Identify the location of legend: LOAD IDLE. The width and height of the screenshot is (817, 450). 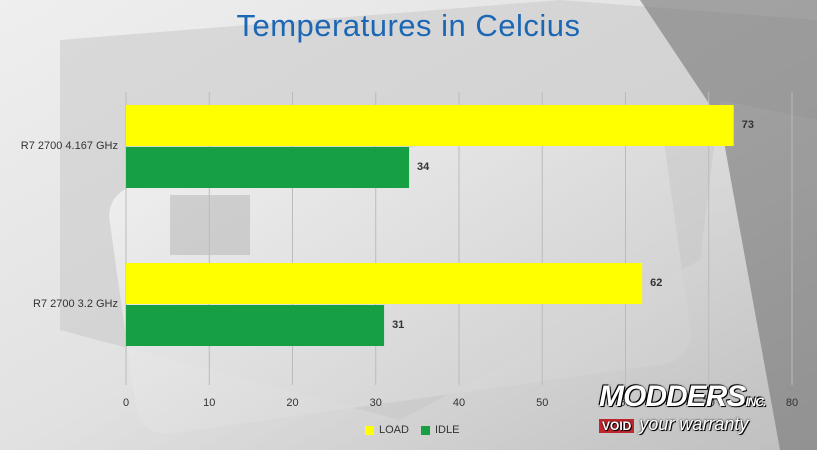
(415, 430).